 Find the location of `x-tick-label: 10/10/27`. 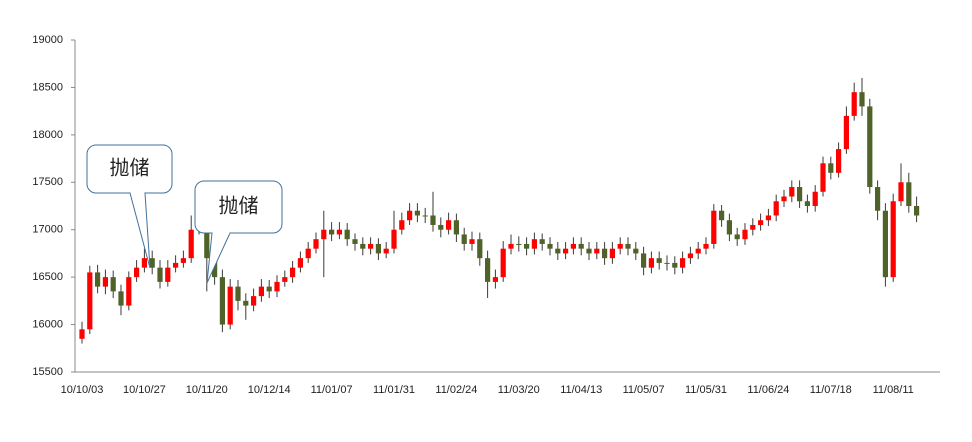

x-tick-label: 10/10/27 is located at coordinates (144, 390).